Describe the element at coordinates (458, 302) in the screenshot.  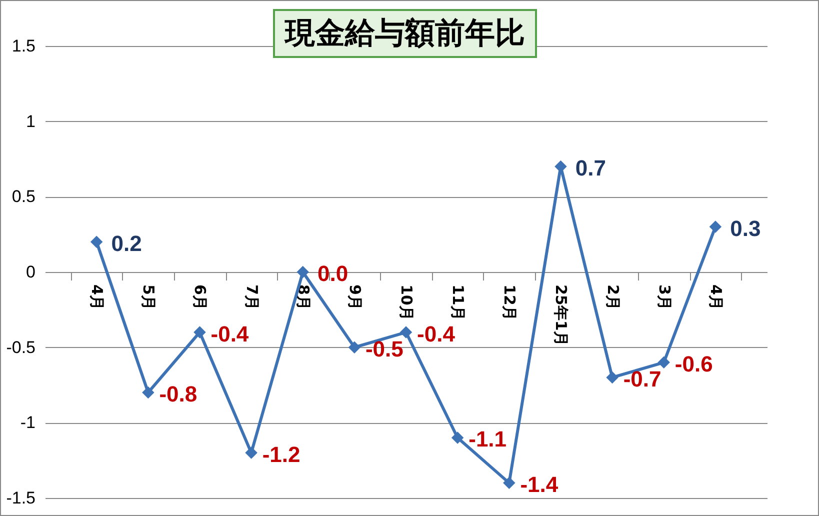
I see `x-tick-label: 11月` at that location.